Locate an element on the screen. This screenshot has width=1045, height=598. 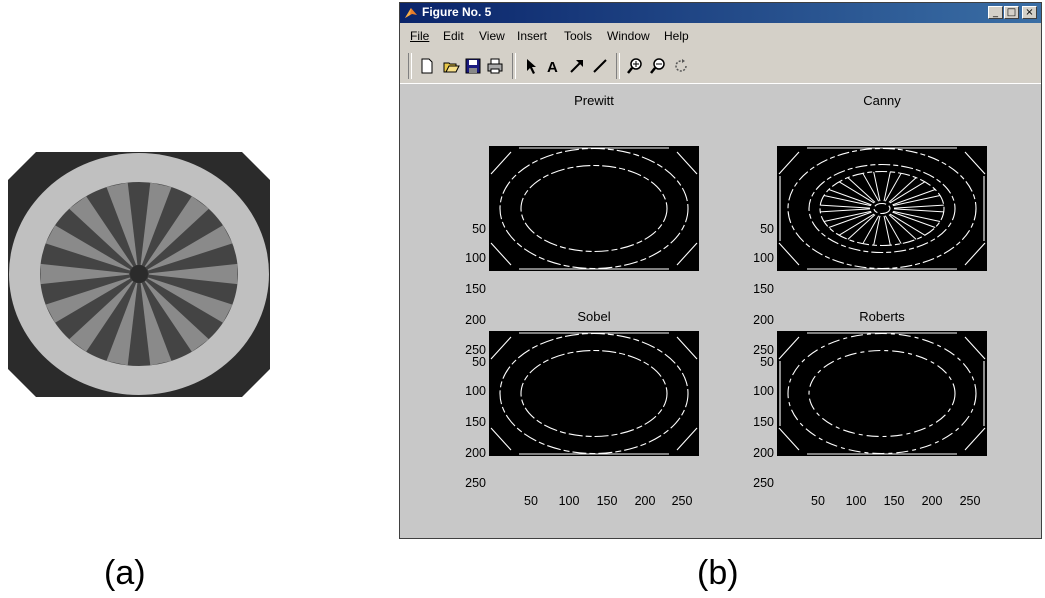
menu-edit: Edit is located at coordinates (453, 36).